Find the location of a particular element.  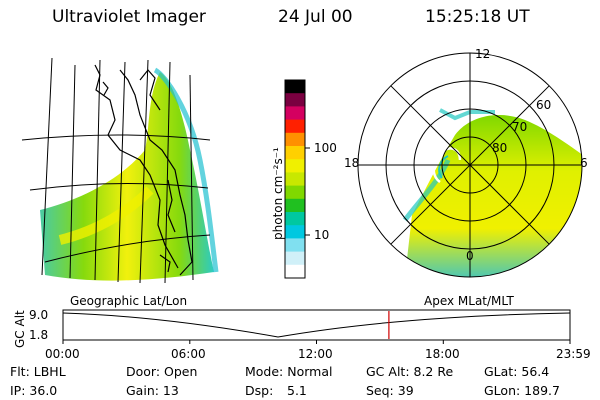

mlat-label-60: 60 is located at coordinates (544, 105).